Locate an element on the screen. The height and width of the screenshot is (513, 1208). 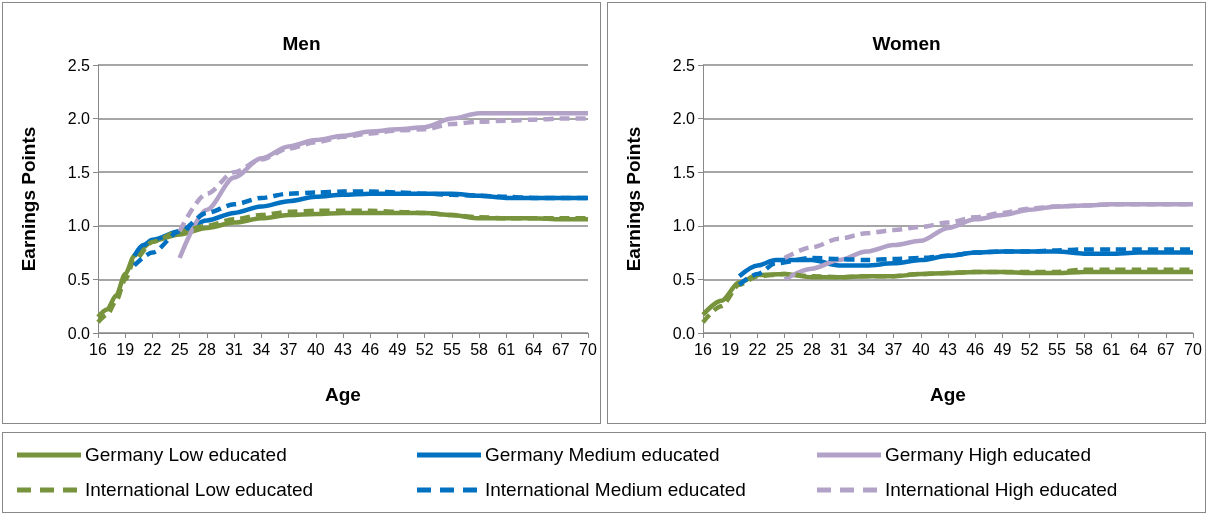
chart-title: Men is located at coordinates (301, 43).